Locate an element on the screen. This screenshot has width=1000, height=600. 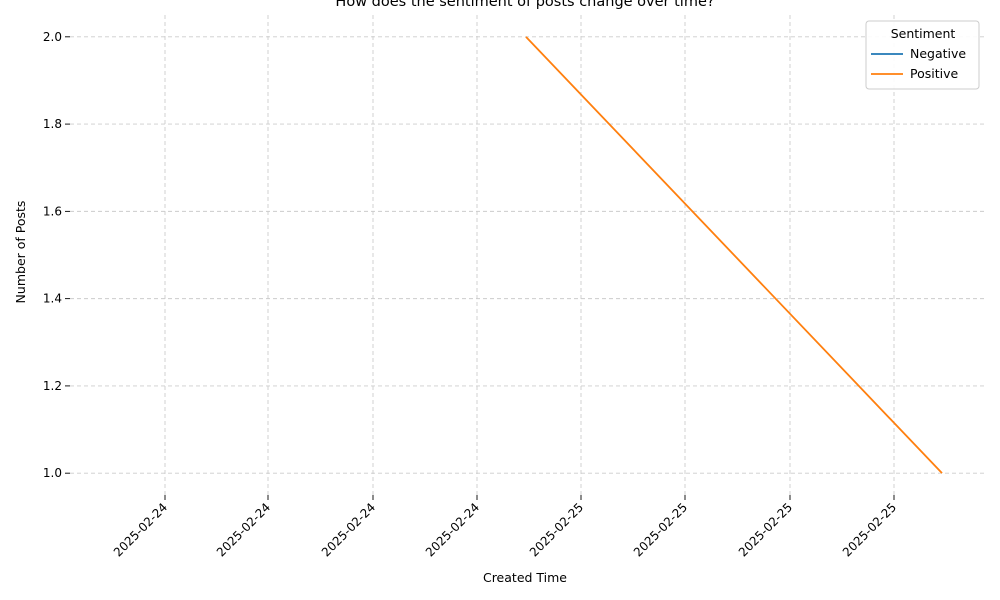
x-axis-label: Created Time is located at coordinates (525, 577).